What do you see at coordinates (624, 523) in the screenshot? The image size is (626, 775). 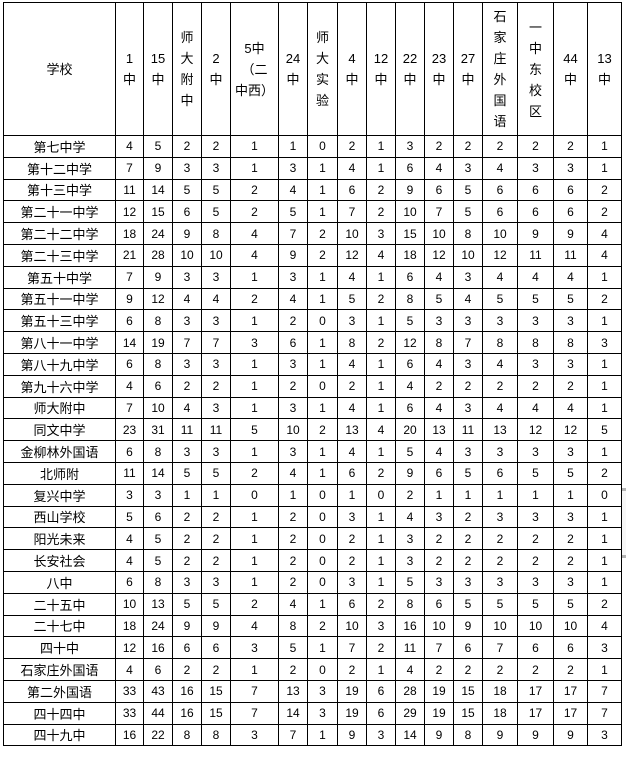 I see `vertical-scrollbar` at bounding box center [624, 523].